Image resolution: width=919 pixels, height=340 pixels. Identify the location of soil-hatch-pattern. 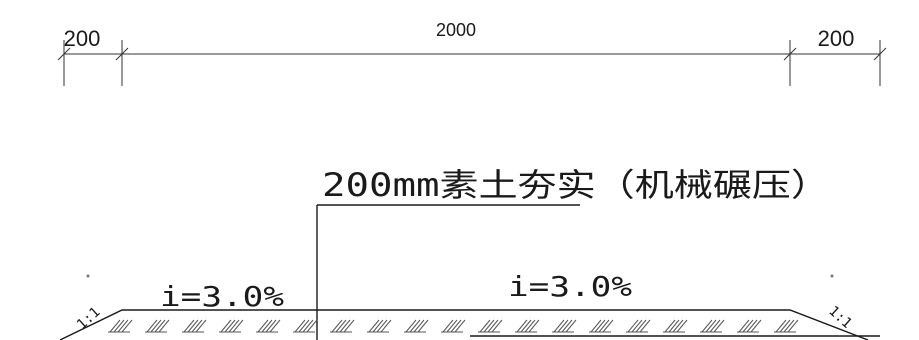
(453, 326).